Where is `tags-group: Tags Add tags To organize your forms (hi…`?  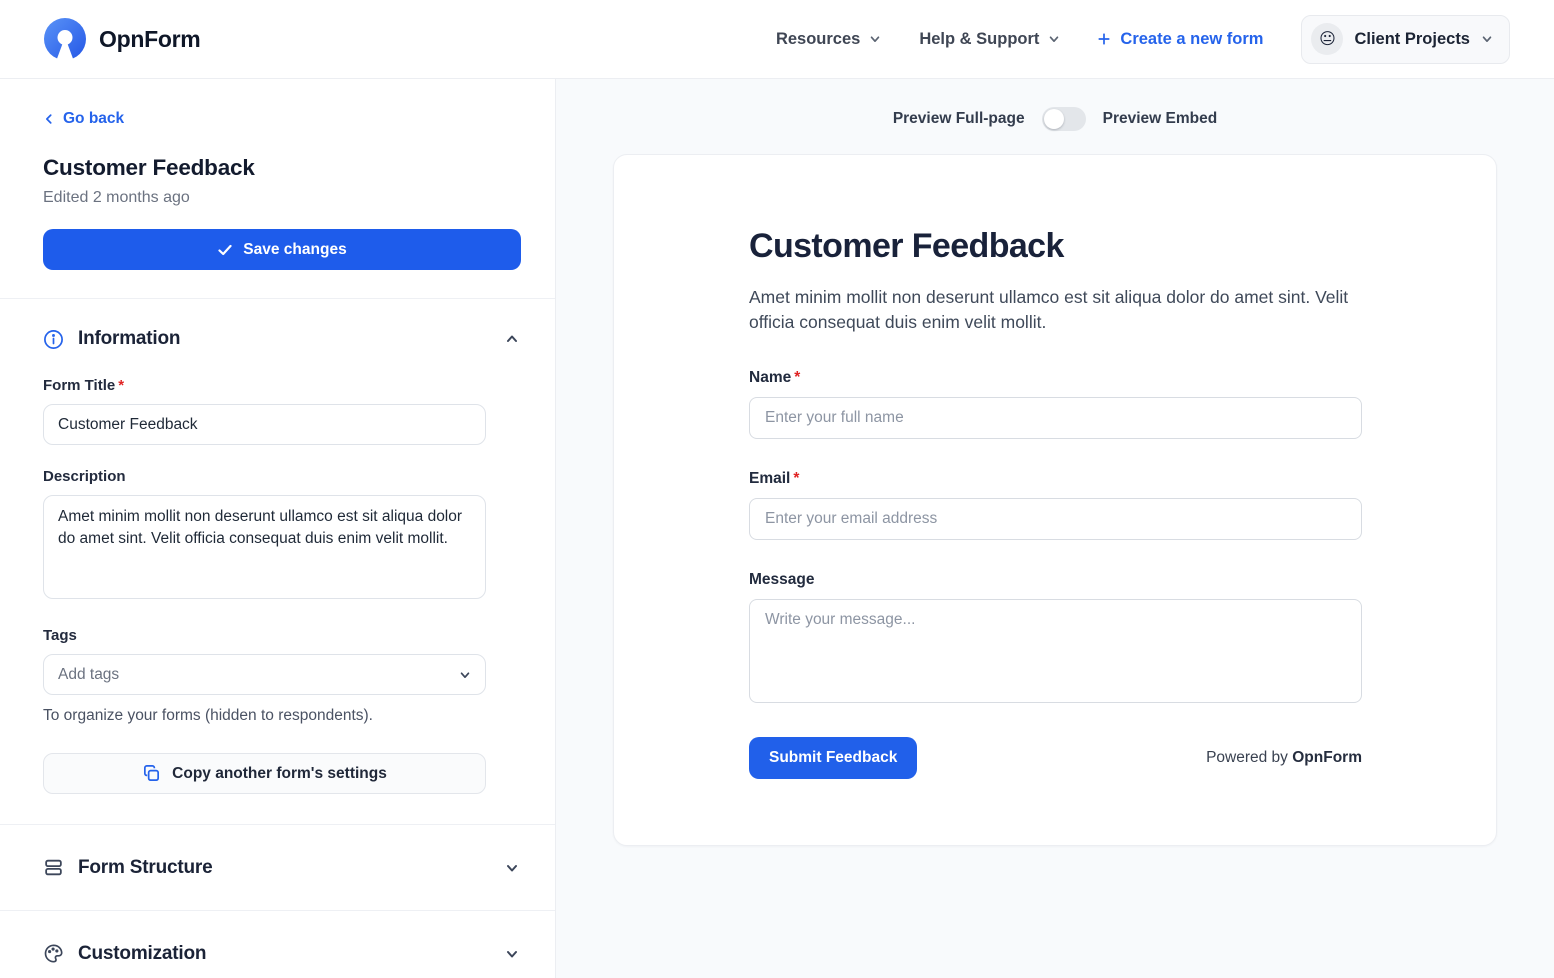
tags-group: Tags Add tags To organize your forms (hi… is located at coordinates (264, 676).